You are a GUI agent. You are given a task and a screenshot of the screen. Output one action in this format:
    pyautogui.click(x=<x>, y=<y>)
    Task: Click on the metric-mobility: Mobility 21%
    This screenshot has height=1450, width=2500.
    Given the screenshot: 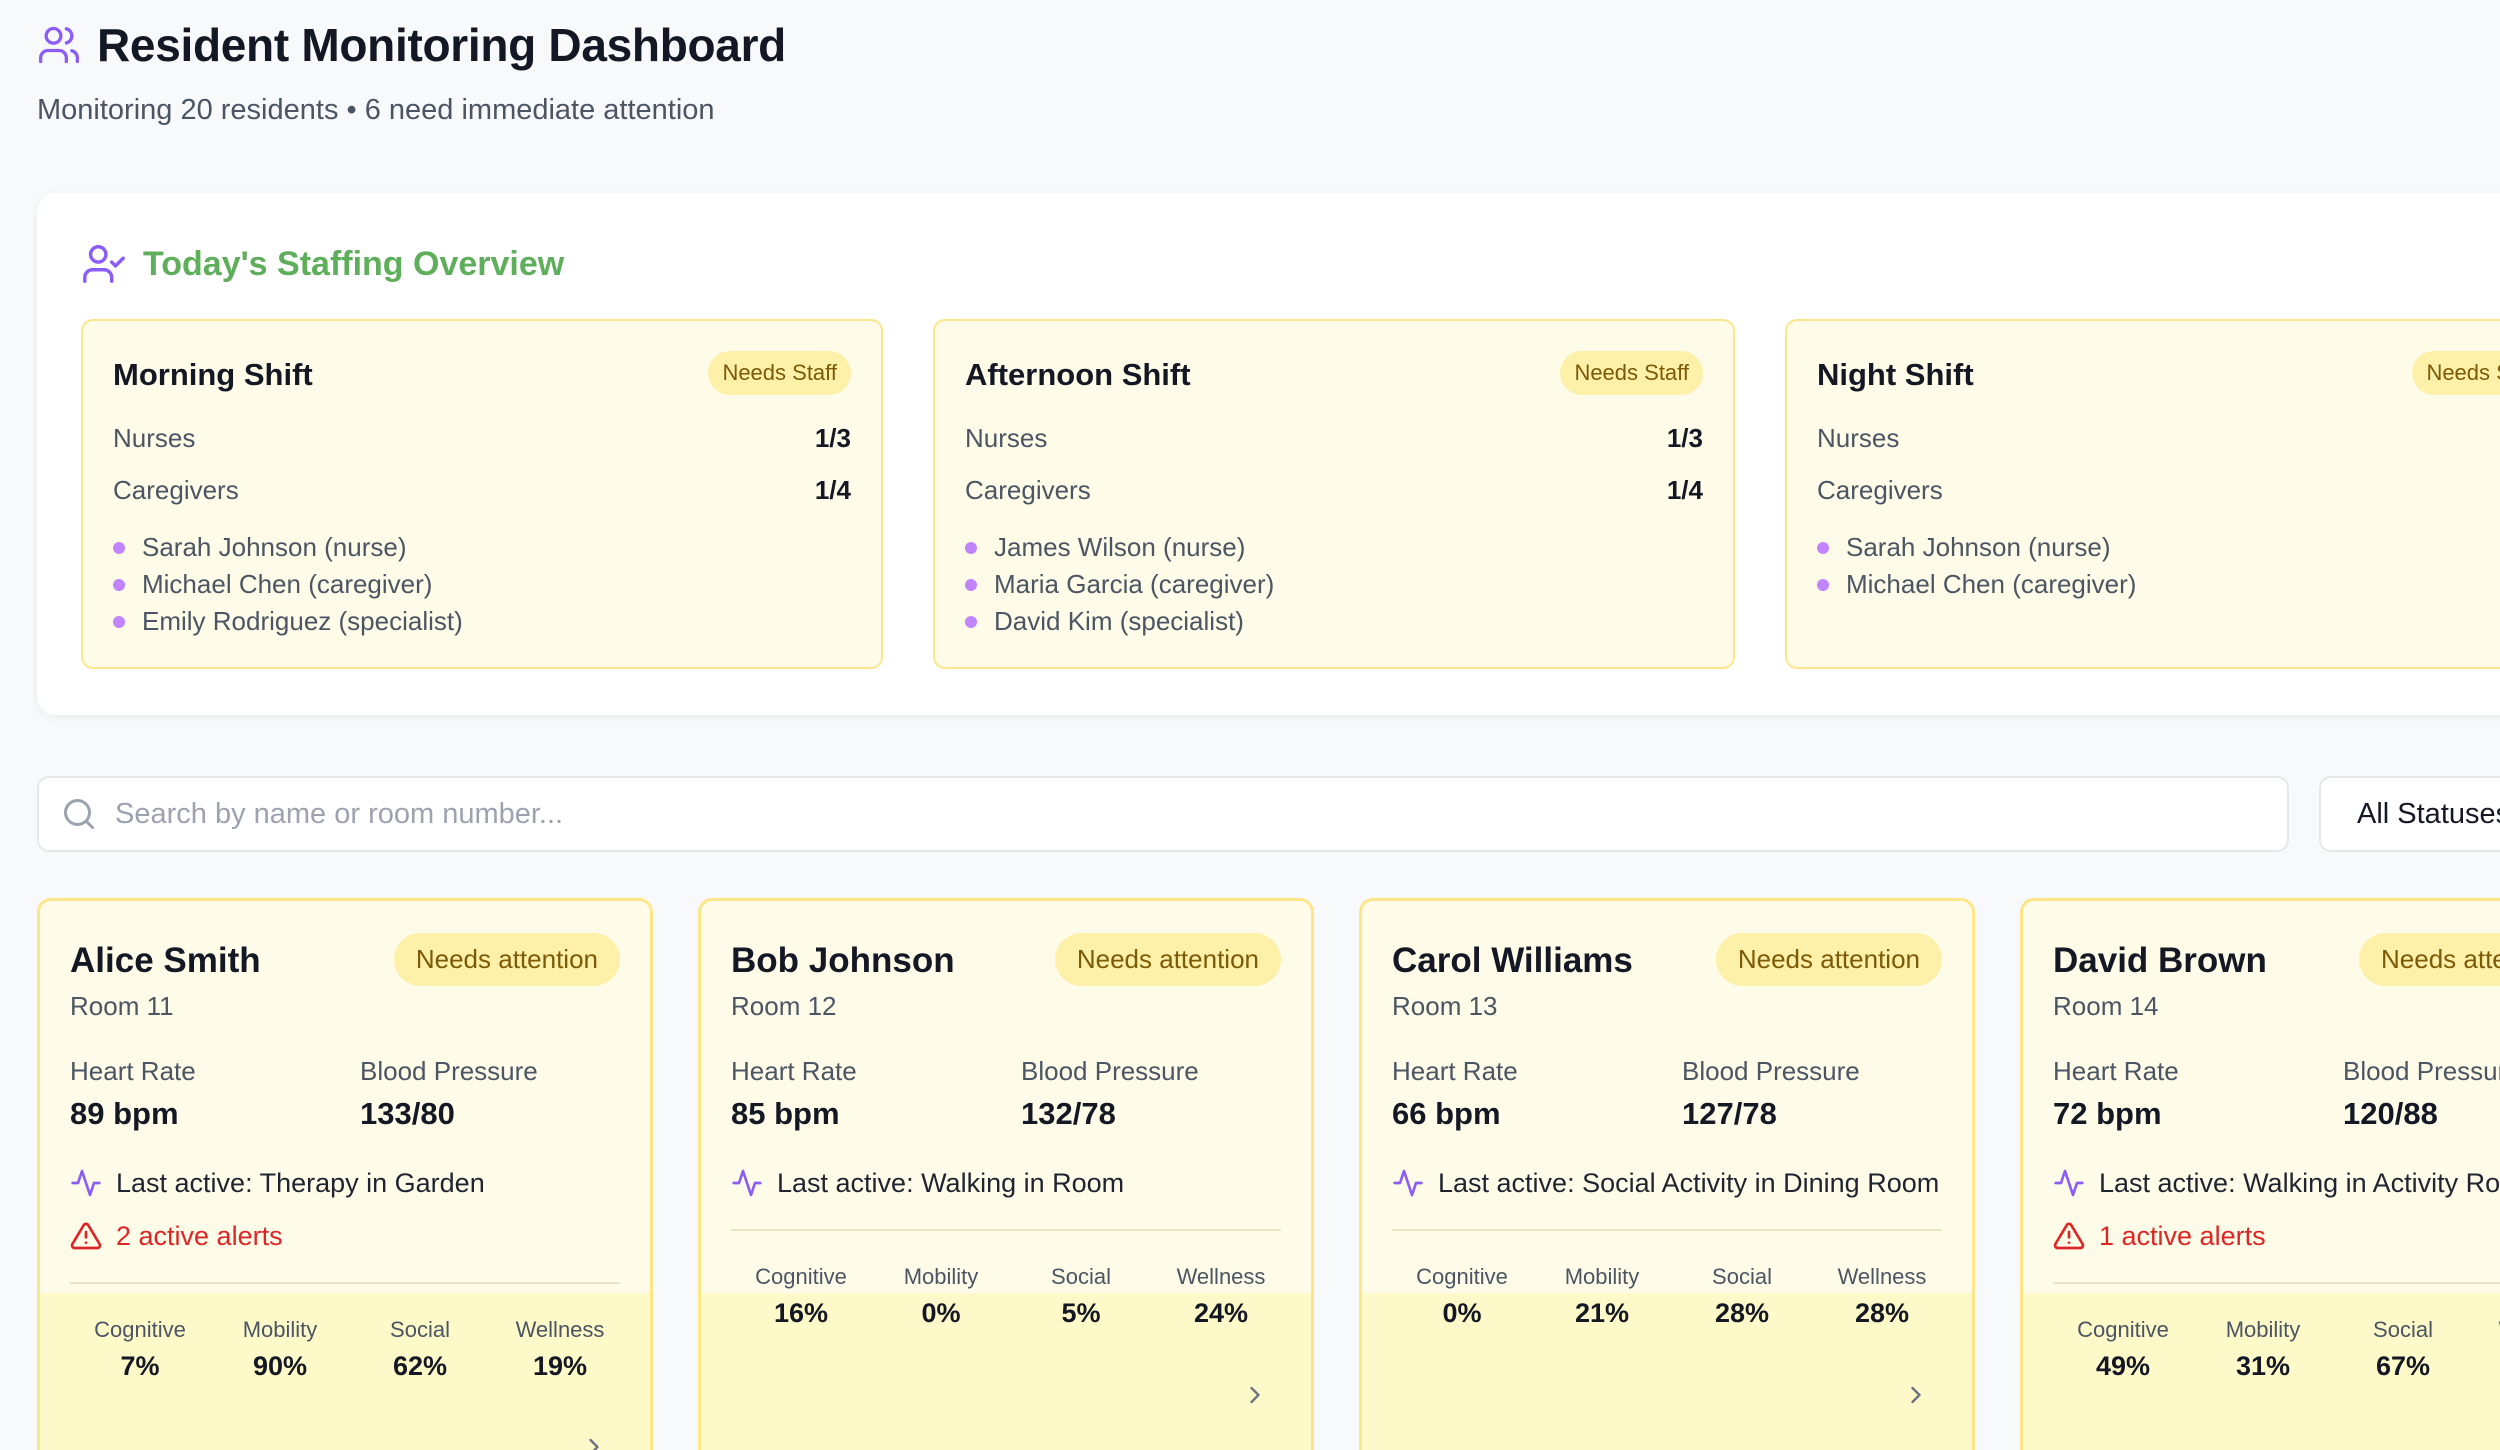 What is the action you would take?
    pyautogui.click(x=1602, y=1296)
    